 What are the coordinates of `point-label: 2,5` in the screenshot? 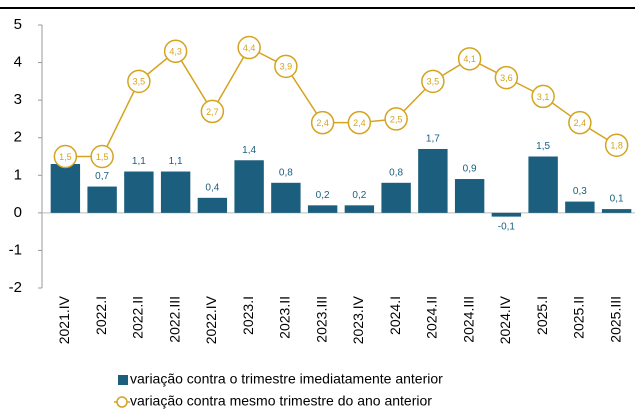 It's located at (396, 119).